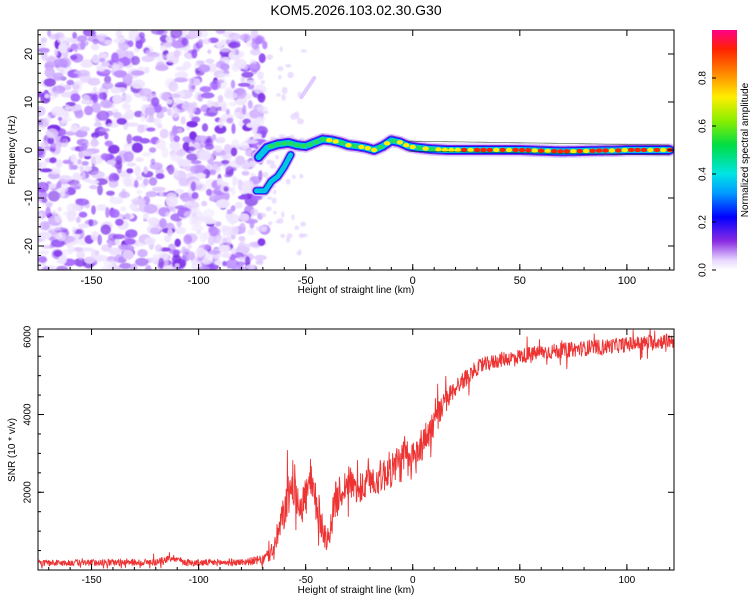 The width and height of the screenshot is (750, 600). I want to click on x-tick-label: 0, so click(413, 281).